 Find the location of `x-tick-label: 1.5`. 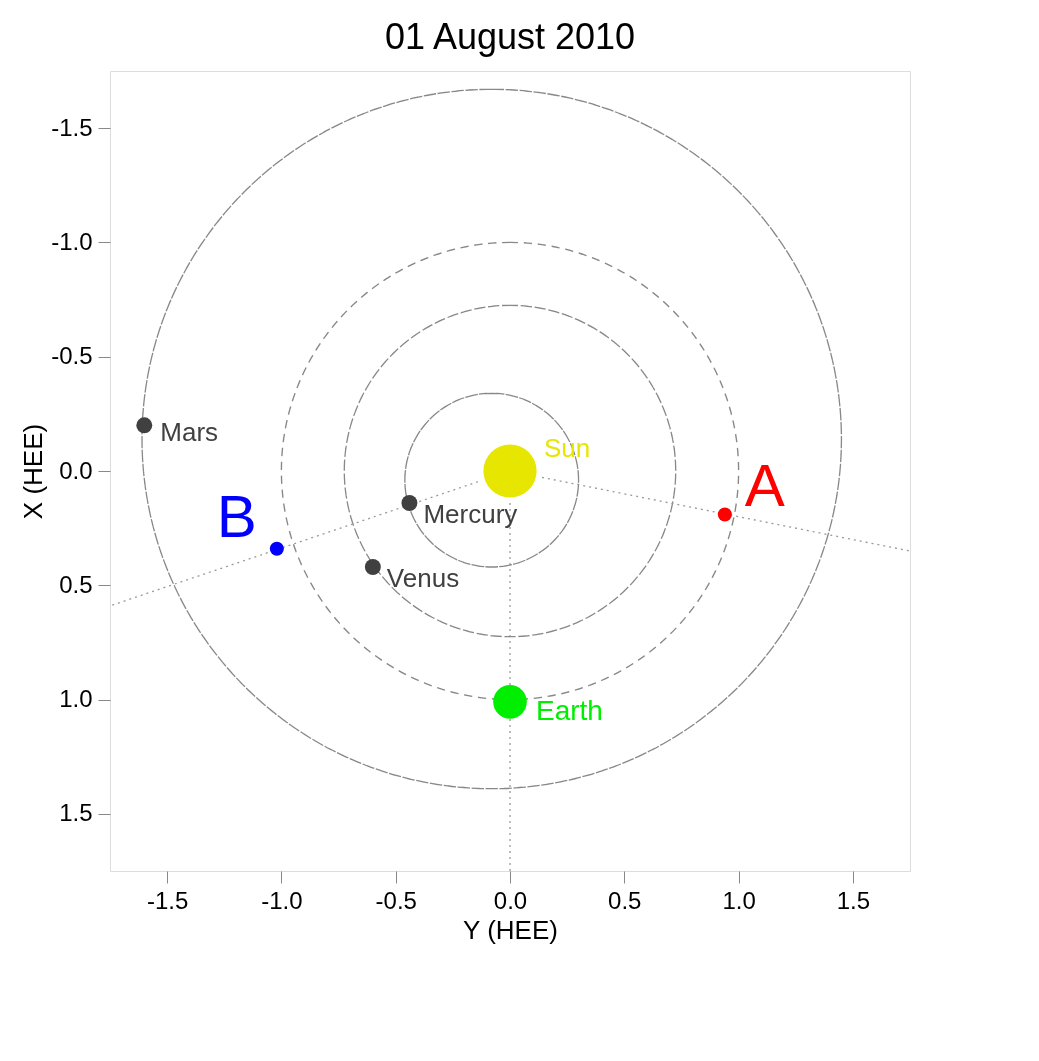

x-tick-label: 1.5 is located at coordinates (853, 900).